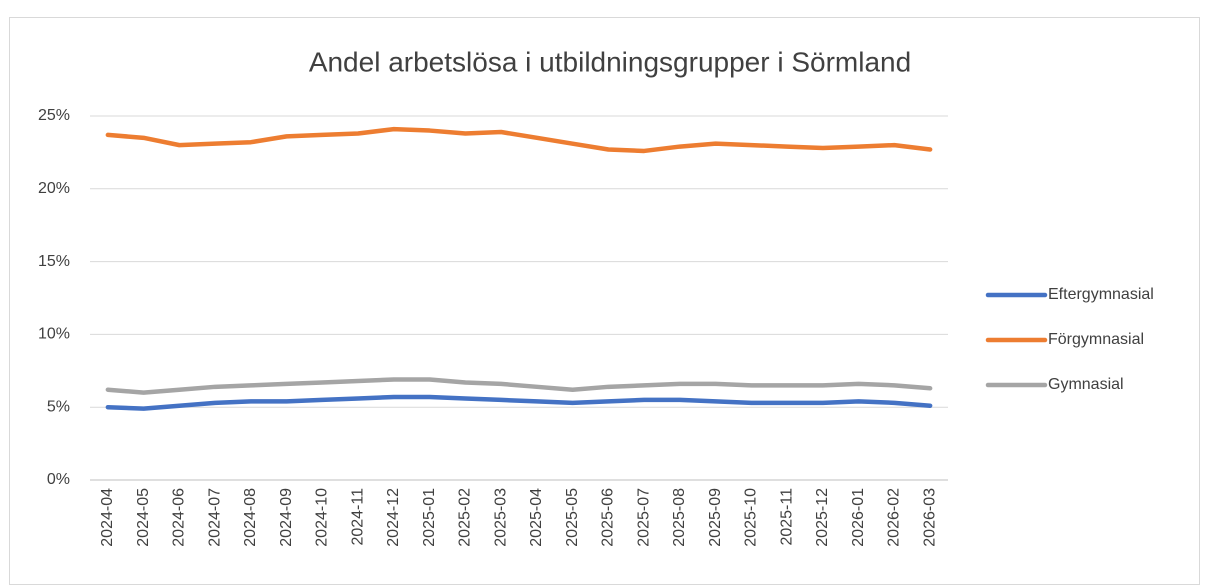 This screenshot has width=1209, height=586. Describe the element at coordinates (54, 261) in the screenshot. I see `y-tick-label: 15%` at that location.